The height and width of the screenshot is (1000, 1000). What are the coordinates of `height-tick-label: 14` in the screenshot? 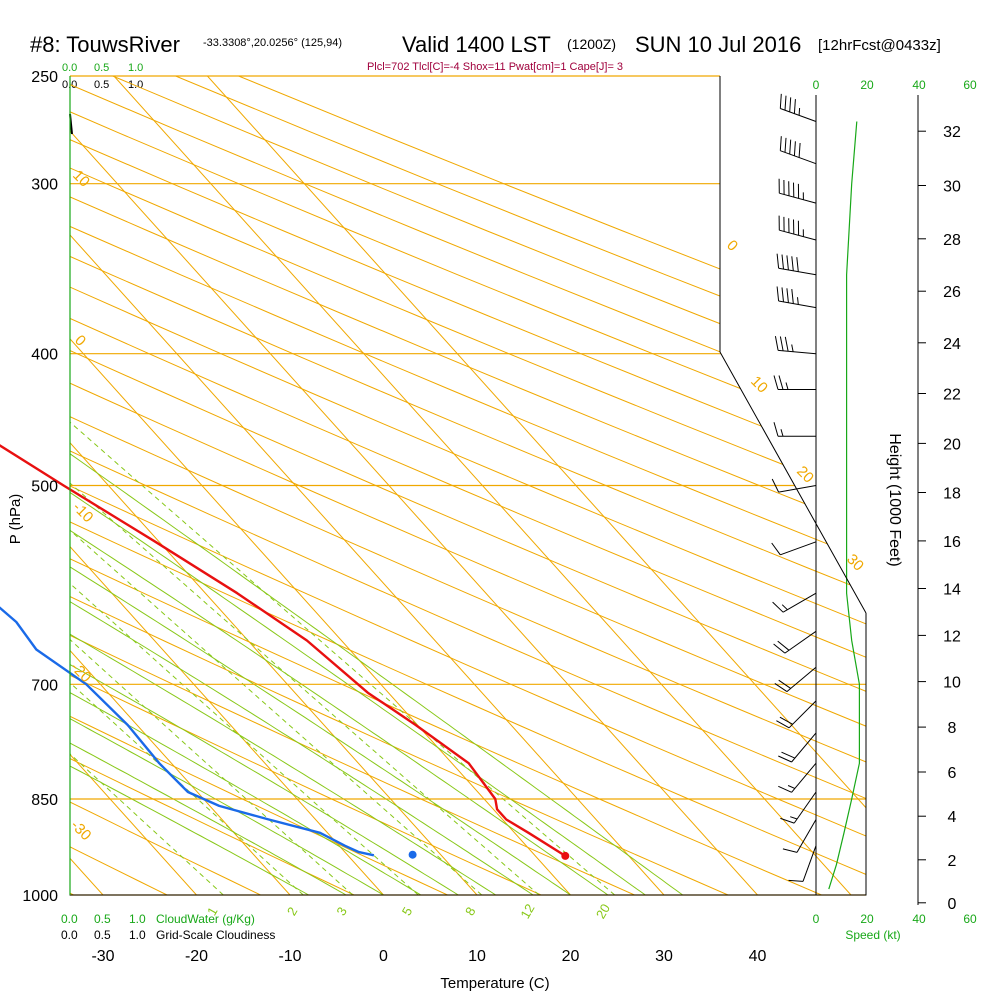 It's located at (952, 590).